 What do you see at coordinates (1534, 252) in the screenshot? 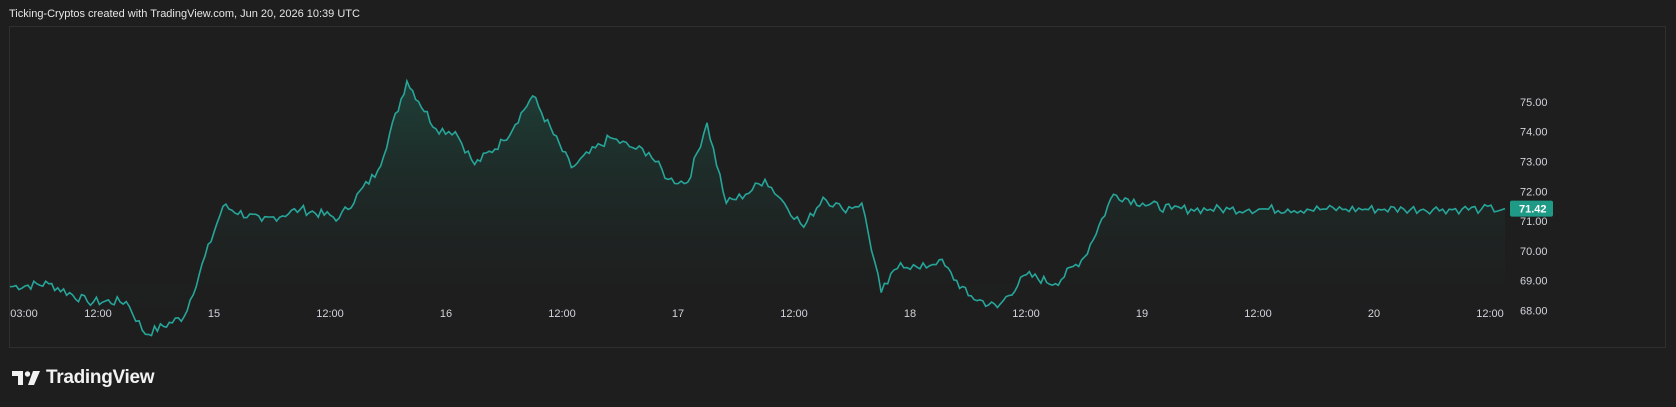
I see `y-tick-label: 70.00` at bounding box center [1534, 252].